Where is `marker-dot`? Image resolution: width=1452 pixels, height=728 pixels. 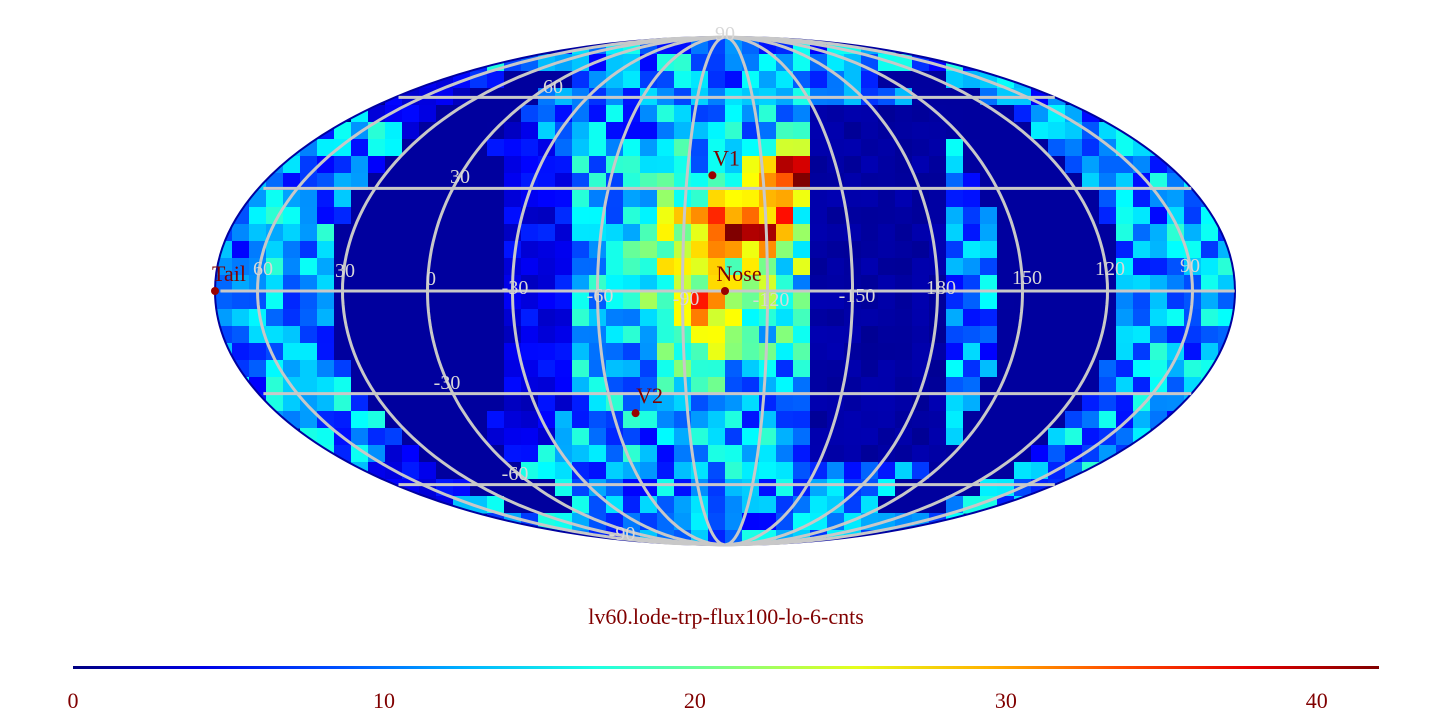
marker-dot is located at coordinates (635, 413).